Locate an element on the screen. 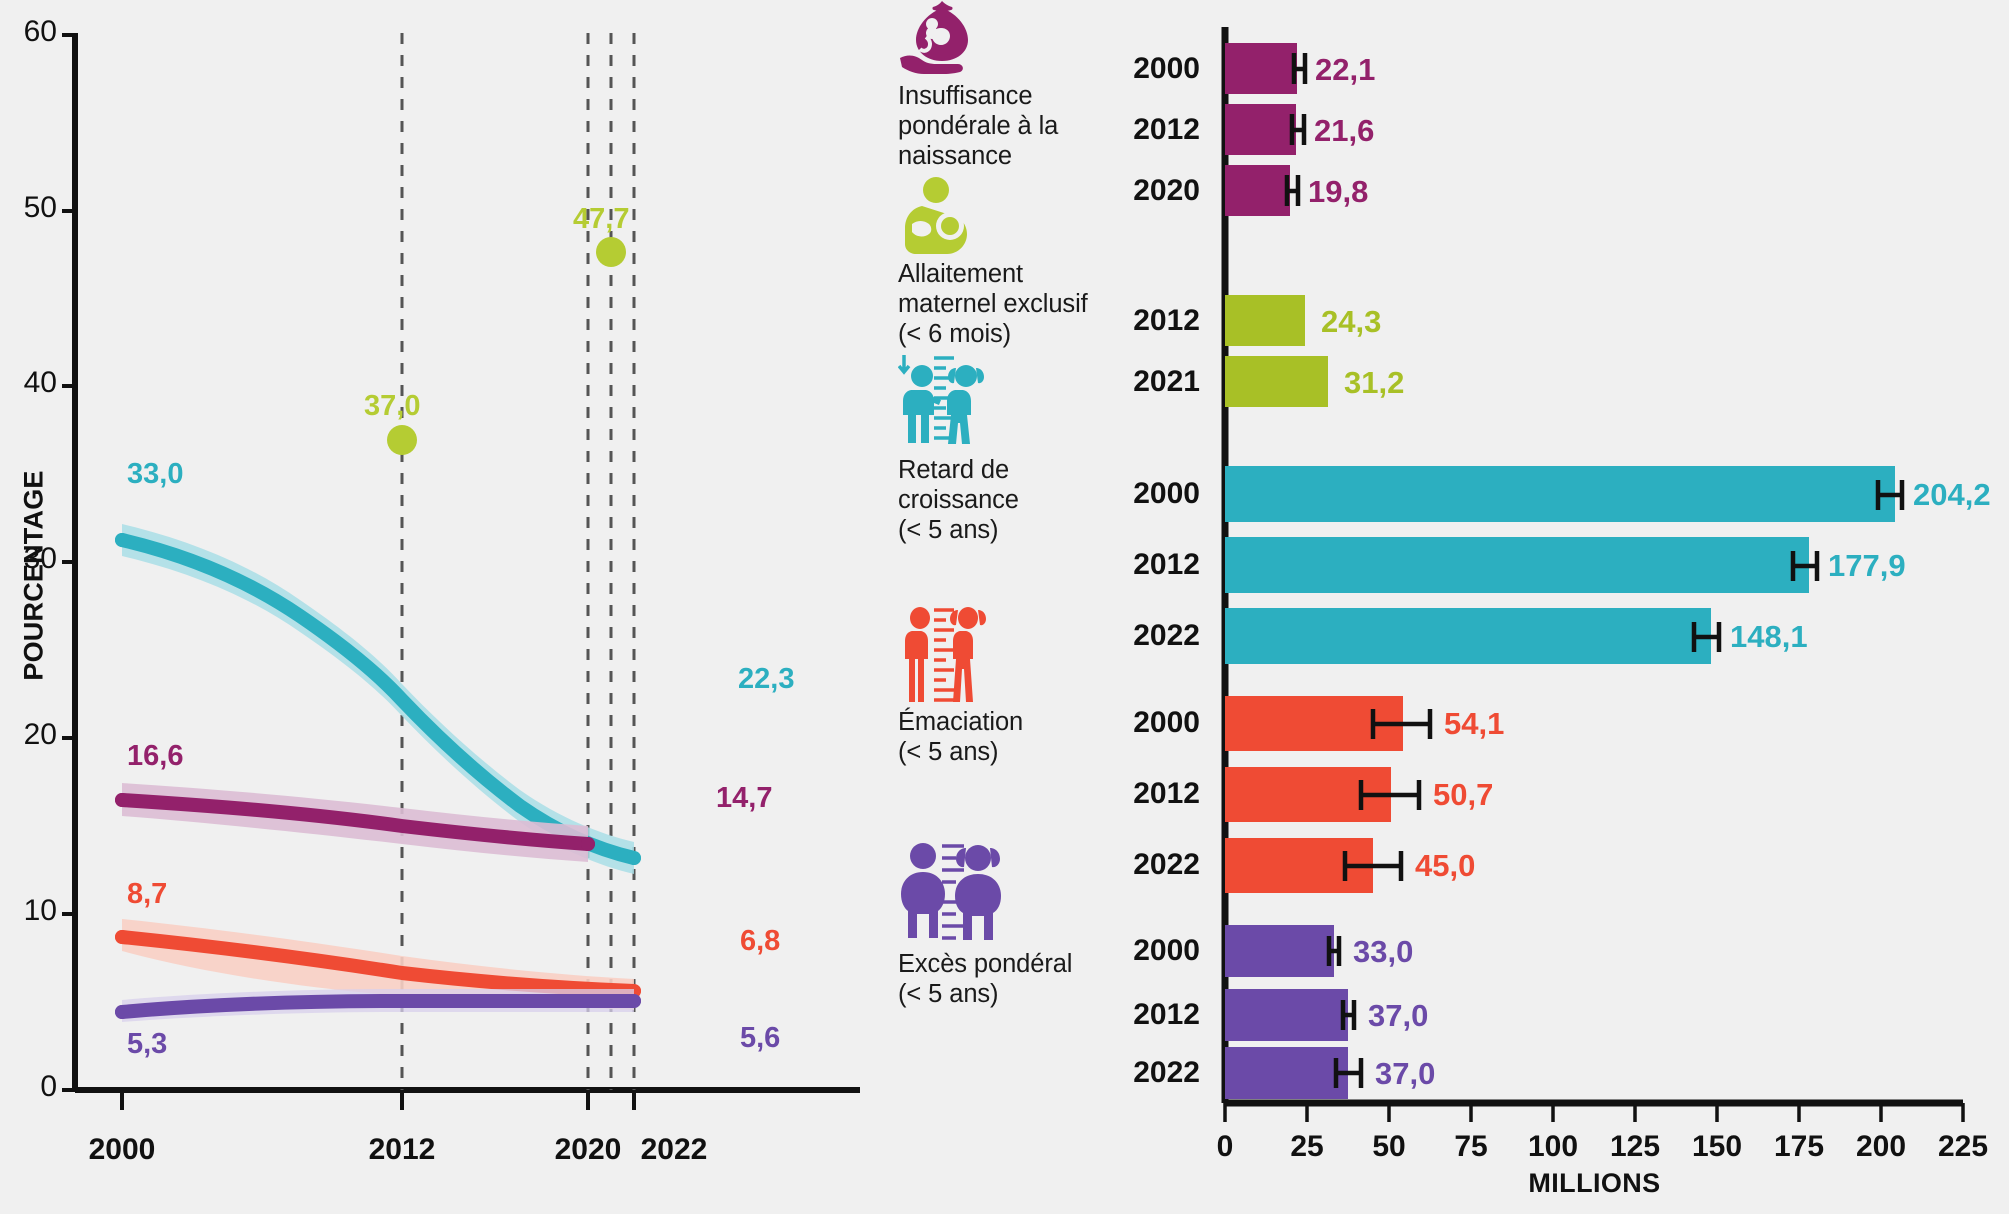  bar-value-stunting-2022: 148,1 is located at coordinates (1769, 636).